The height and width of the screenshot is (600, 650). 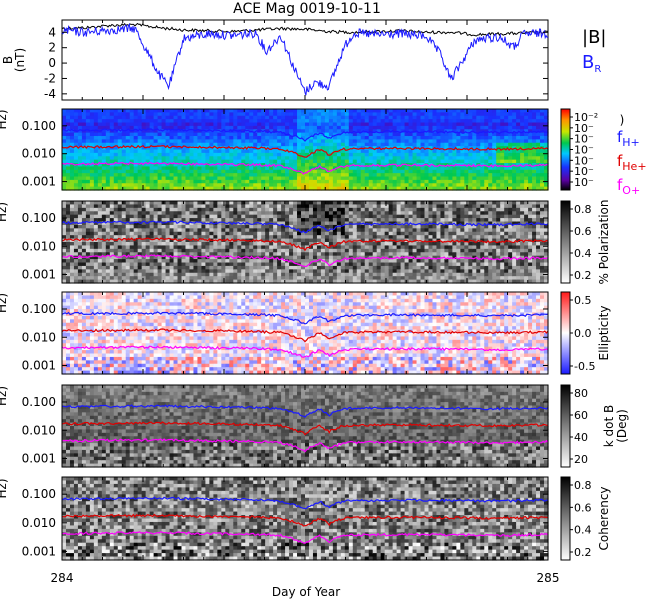 What do you see at coordinates (586, 117) in the screenshot?
I see `colorbar-tick-label: 10⁻²` at bounding box center [586, 117].